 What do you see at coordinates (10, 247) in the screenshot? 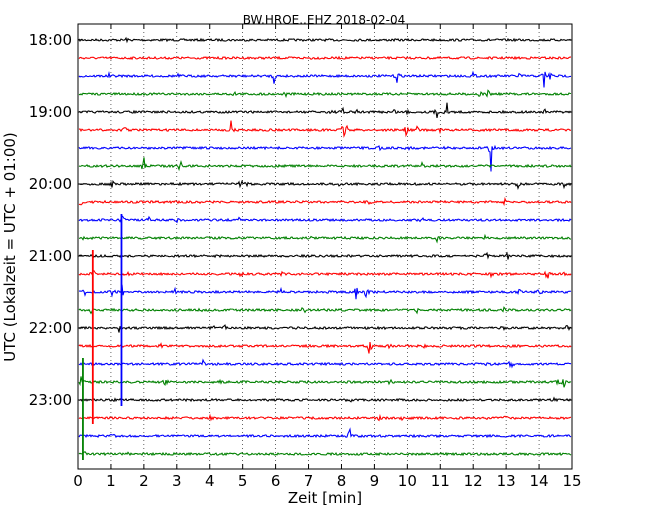
I see `y-axis-label: UTC (Lokalzeit = UTC + 01:00)` at bounding box center [10, 247].